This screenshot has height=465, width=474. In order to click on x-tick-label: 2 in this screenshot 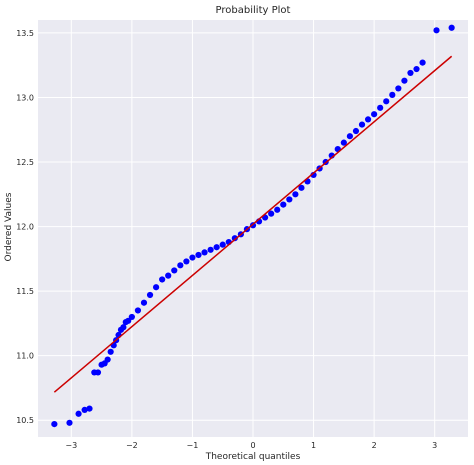, I will do `click(374, 445)`.